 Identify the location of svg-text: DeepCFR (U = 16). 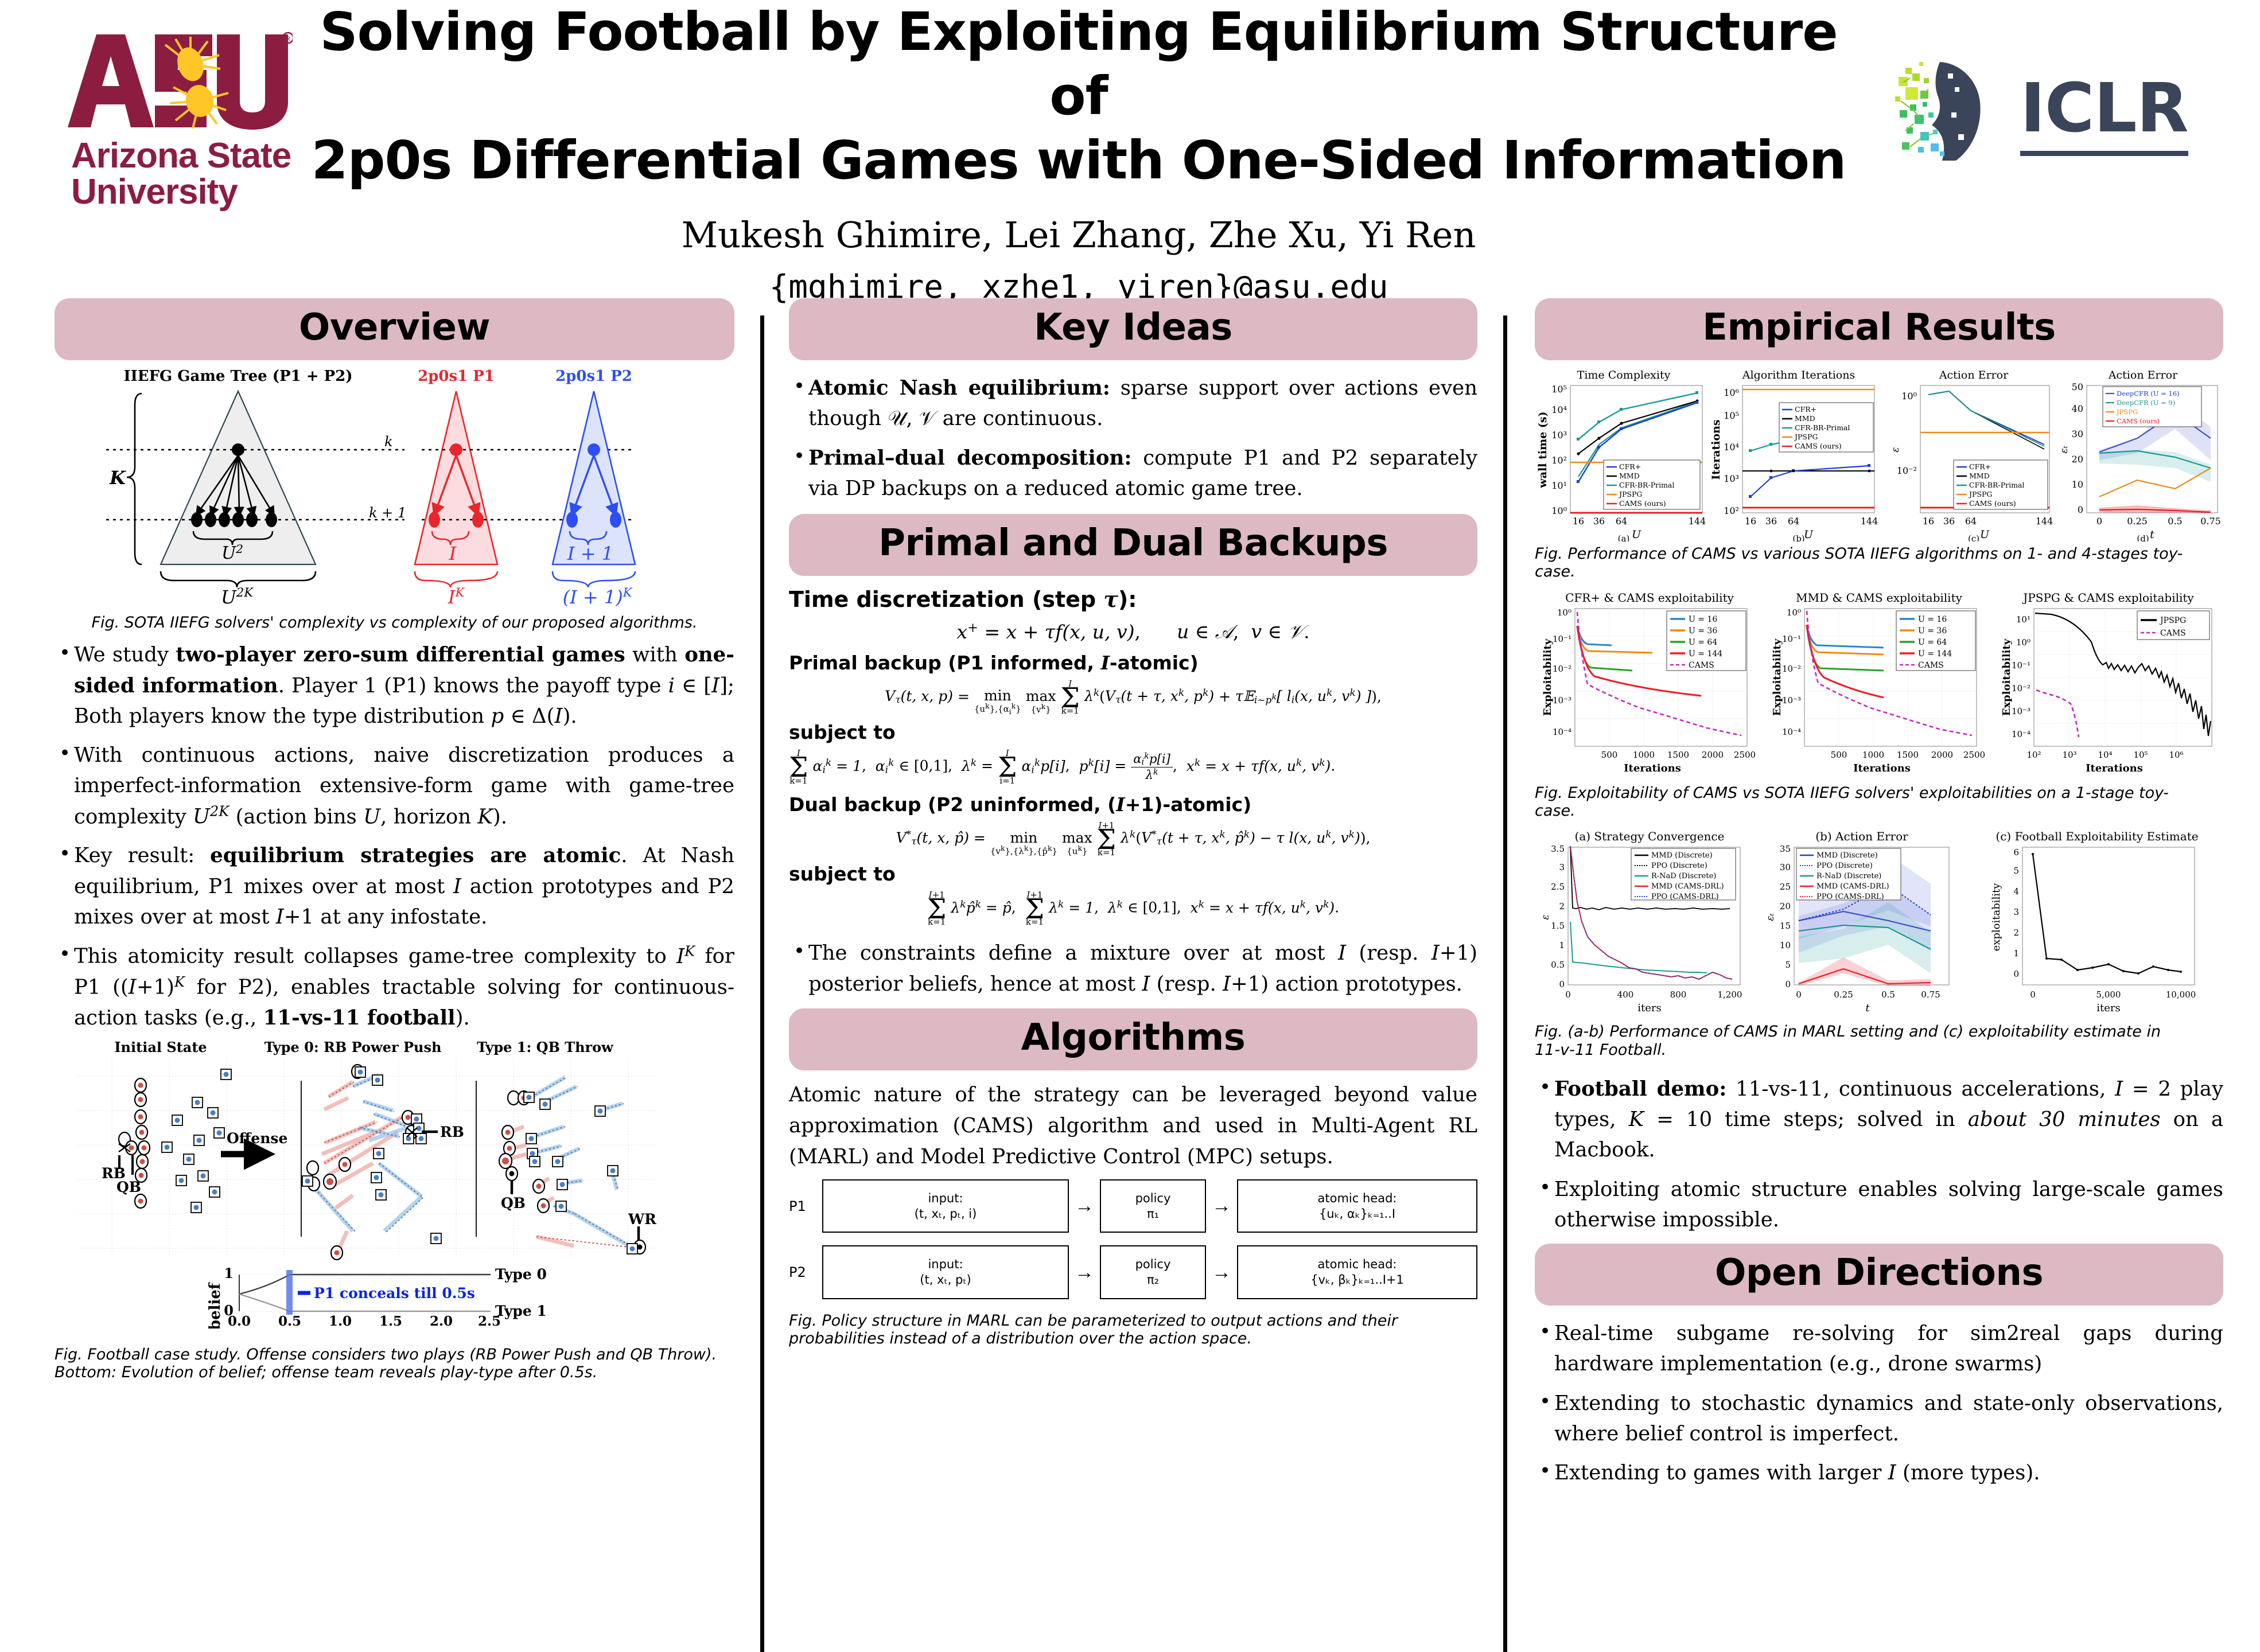
(2148, 393).